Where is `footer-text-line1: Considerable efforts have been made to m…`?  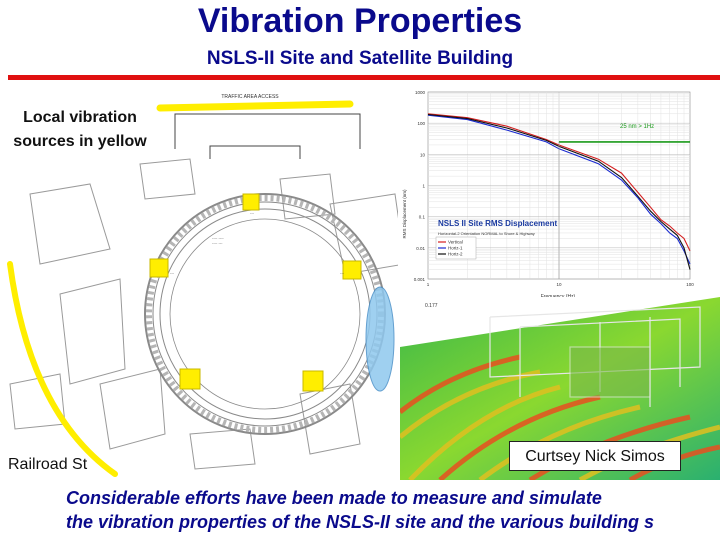
footer-text-line1: Considerable efforts have been made to m… is located at coordinates (334, 498).